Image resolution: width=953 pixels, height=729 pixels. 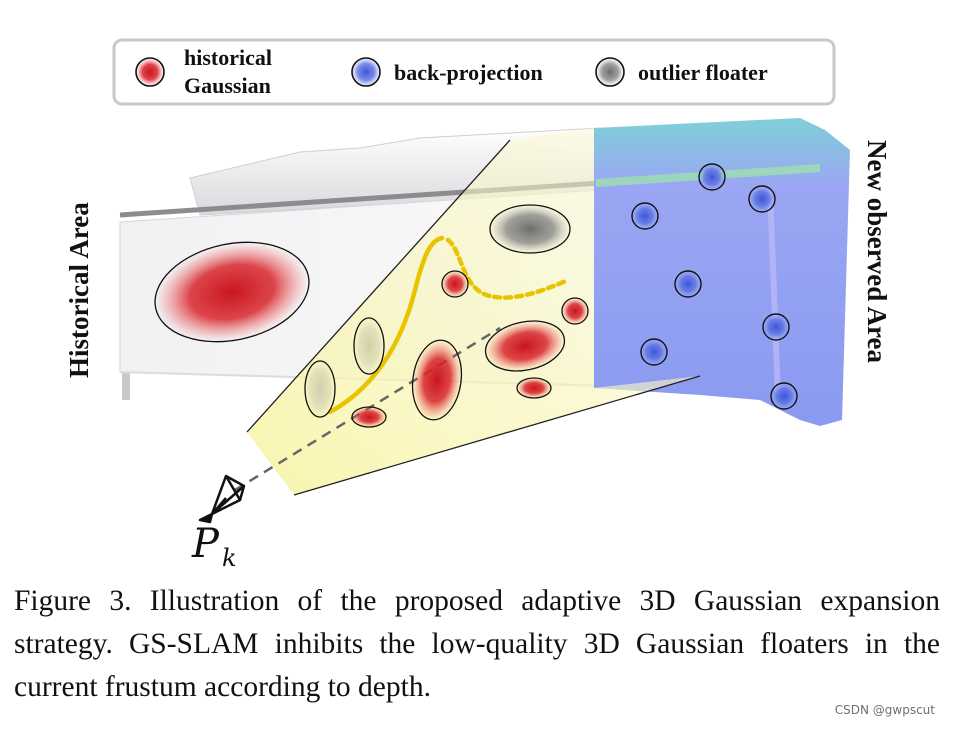 I want to click on legend-label-back-projection: back-projection, so click(x=468, y=72).